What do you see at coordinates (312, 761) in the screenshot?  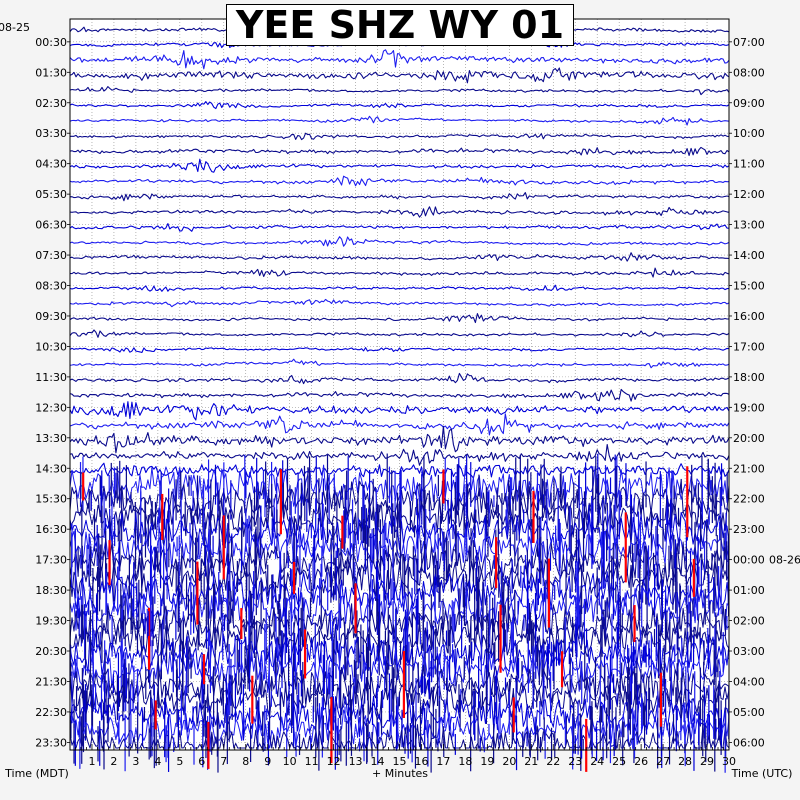 I see `x-tick-label: 11` at bounding box center [312, 761].